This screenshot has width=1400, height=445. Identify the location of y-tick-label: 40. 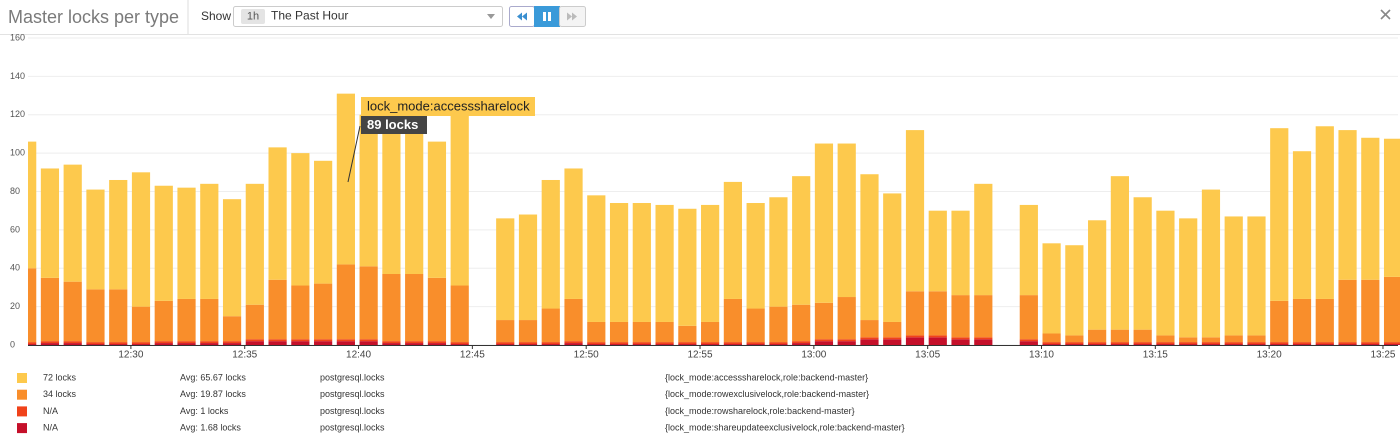
(15, 268).